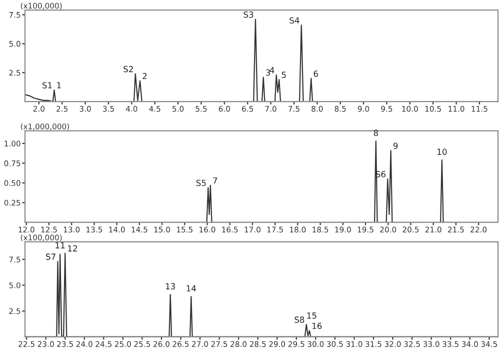 This screenshot has height=348, width=500. What do you see at coordinates (376, 133) in the screenshot?
I see `annotation: 8` at bounding box center [376, 133].